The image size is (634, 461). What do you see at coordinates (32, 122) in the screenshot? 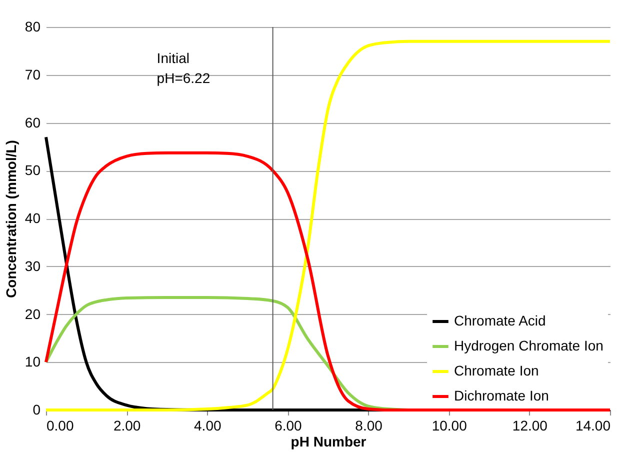
I see `y-tick-label: 60` at bounding box center [32, 122].